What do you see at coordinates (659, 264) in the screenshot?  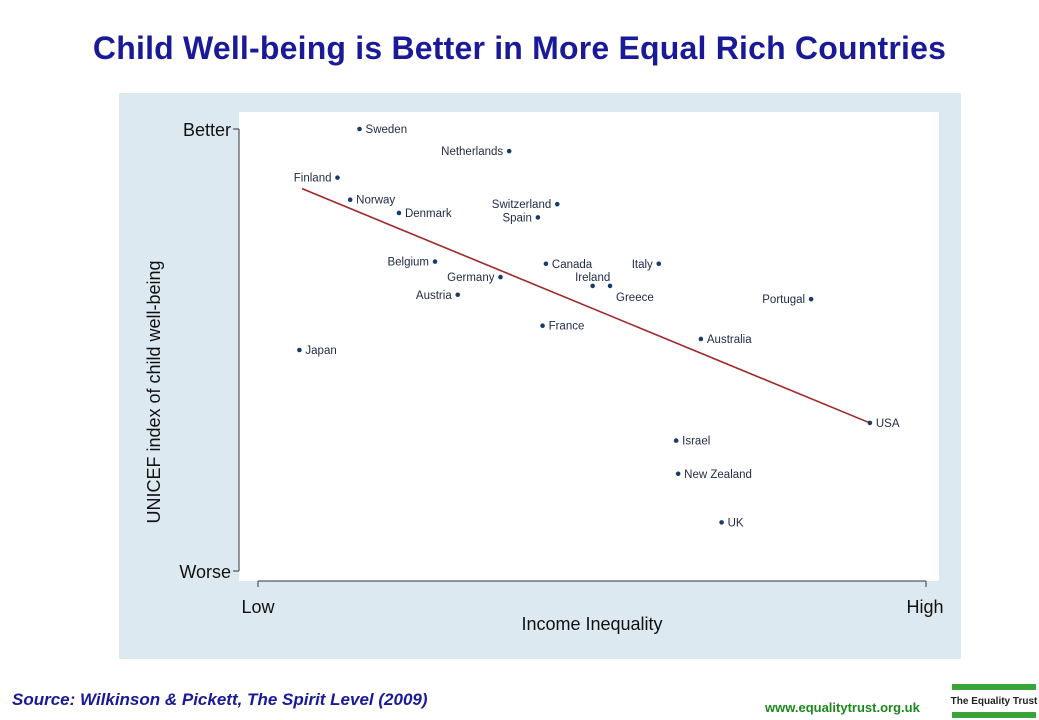 I see `data-point-italy` at bounding box center [659, 264].